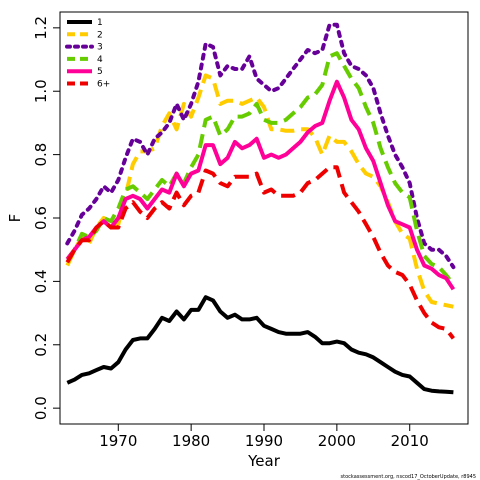  Describe the element at coordinates (337, 441) in the screenshot. I see `x-tick-label: 2000` at that location.